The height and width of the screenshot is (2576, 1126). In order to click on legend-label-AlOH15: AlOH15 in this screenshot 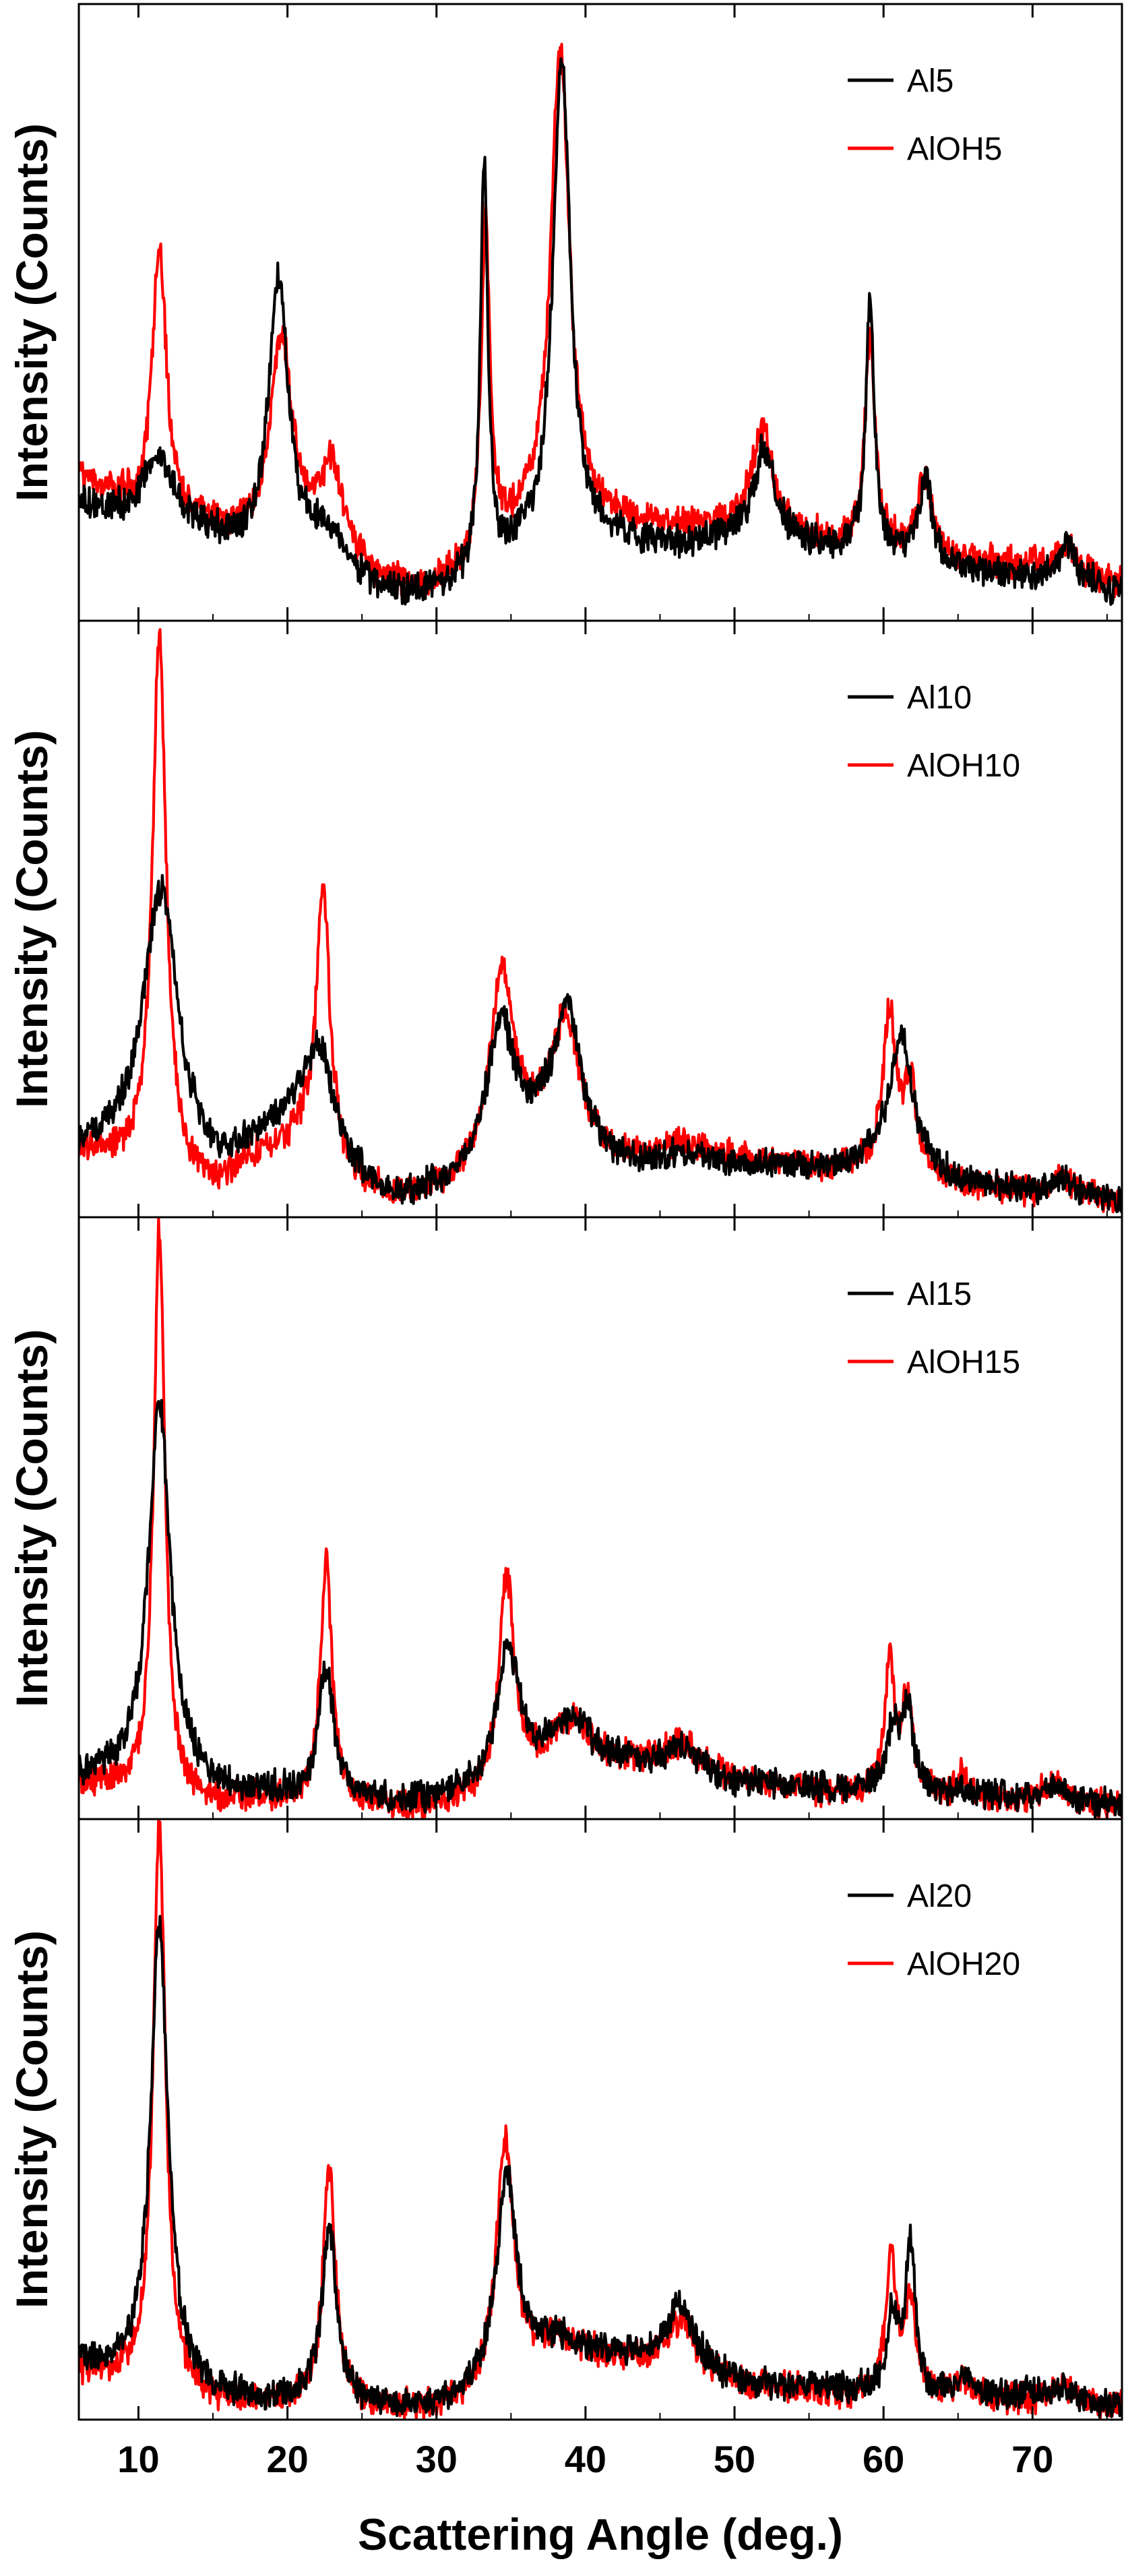, I will do `click(964, 1362)`.